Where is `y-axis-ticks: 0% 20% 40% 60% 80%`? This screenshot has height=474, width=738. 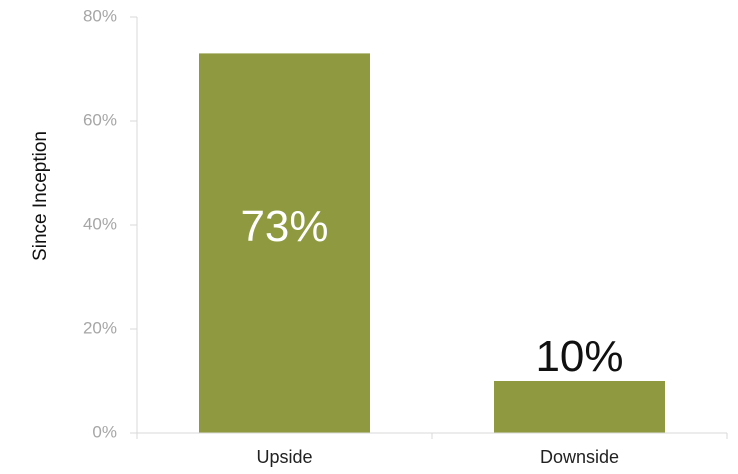
y-axis-ticks: 0% 20% 40% 60% 80% is located at coordinates (110, 223).